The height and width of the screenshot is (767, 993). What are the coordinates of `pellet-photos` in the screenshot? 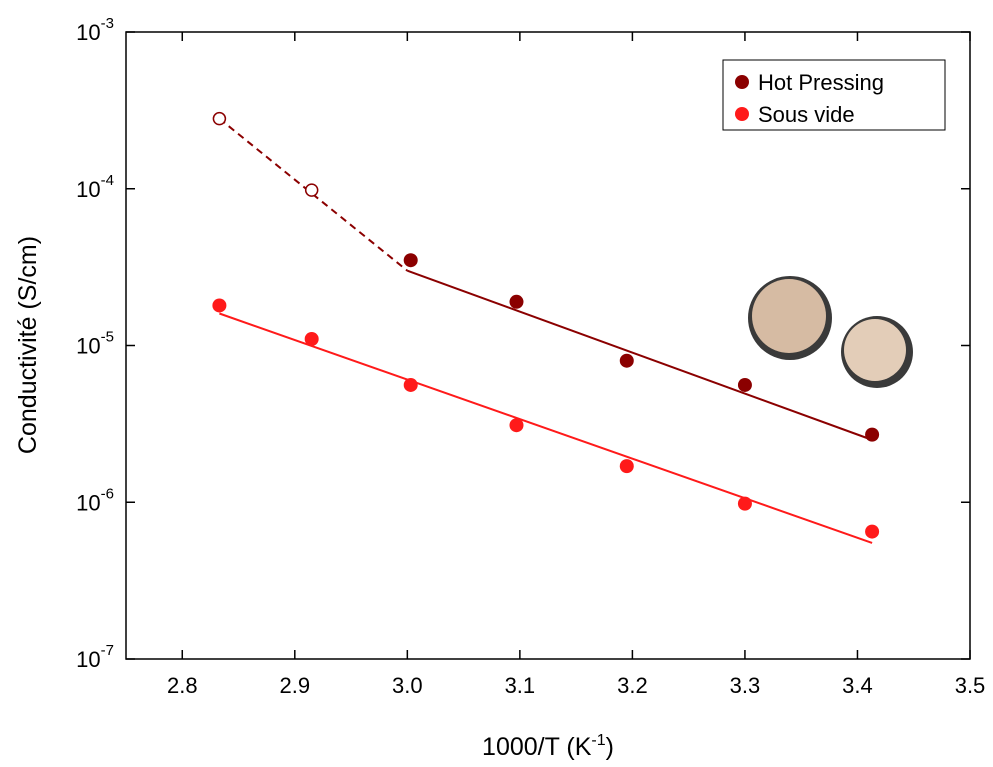 It's located at (830, 332).